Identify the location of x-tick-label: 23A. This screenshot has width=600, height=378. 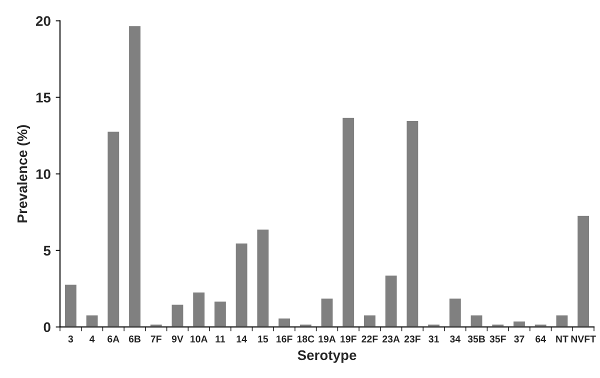
(391, 339).